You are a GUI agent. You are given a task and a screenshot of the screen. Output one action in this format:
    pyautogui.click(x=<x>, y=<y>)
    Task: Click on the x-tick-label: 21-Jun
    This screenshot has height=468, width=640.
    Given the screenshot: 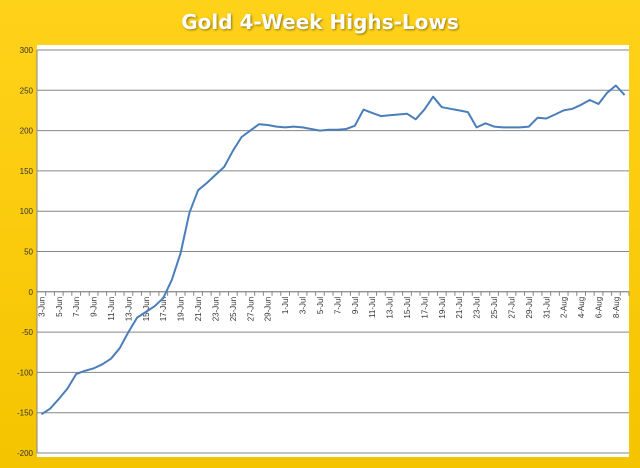 What is the action you would take?
    pyautogui.click(x=198, y=309)
    